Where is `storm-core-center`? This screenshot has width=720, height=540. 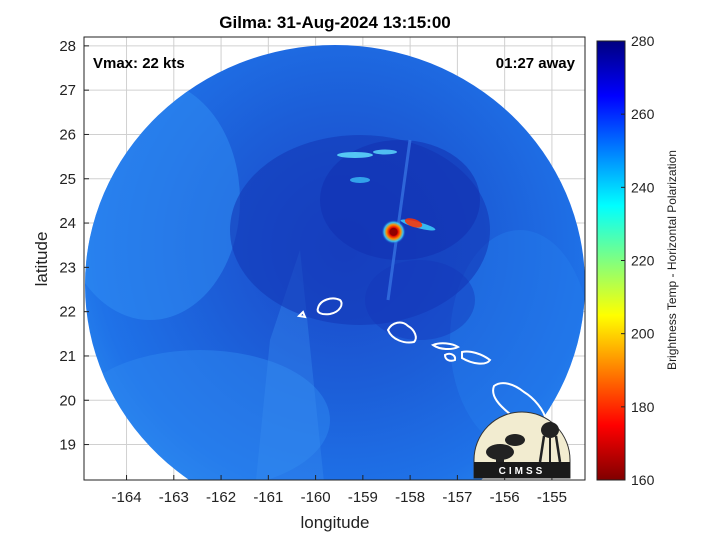
storm-core-center is located at coordinates (393, 231).